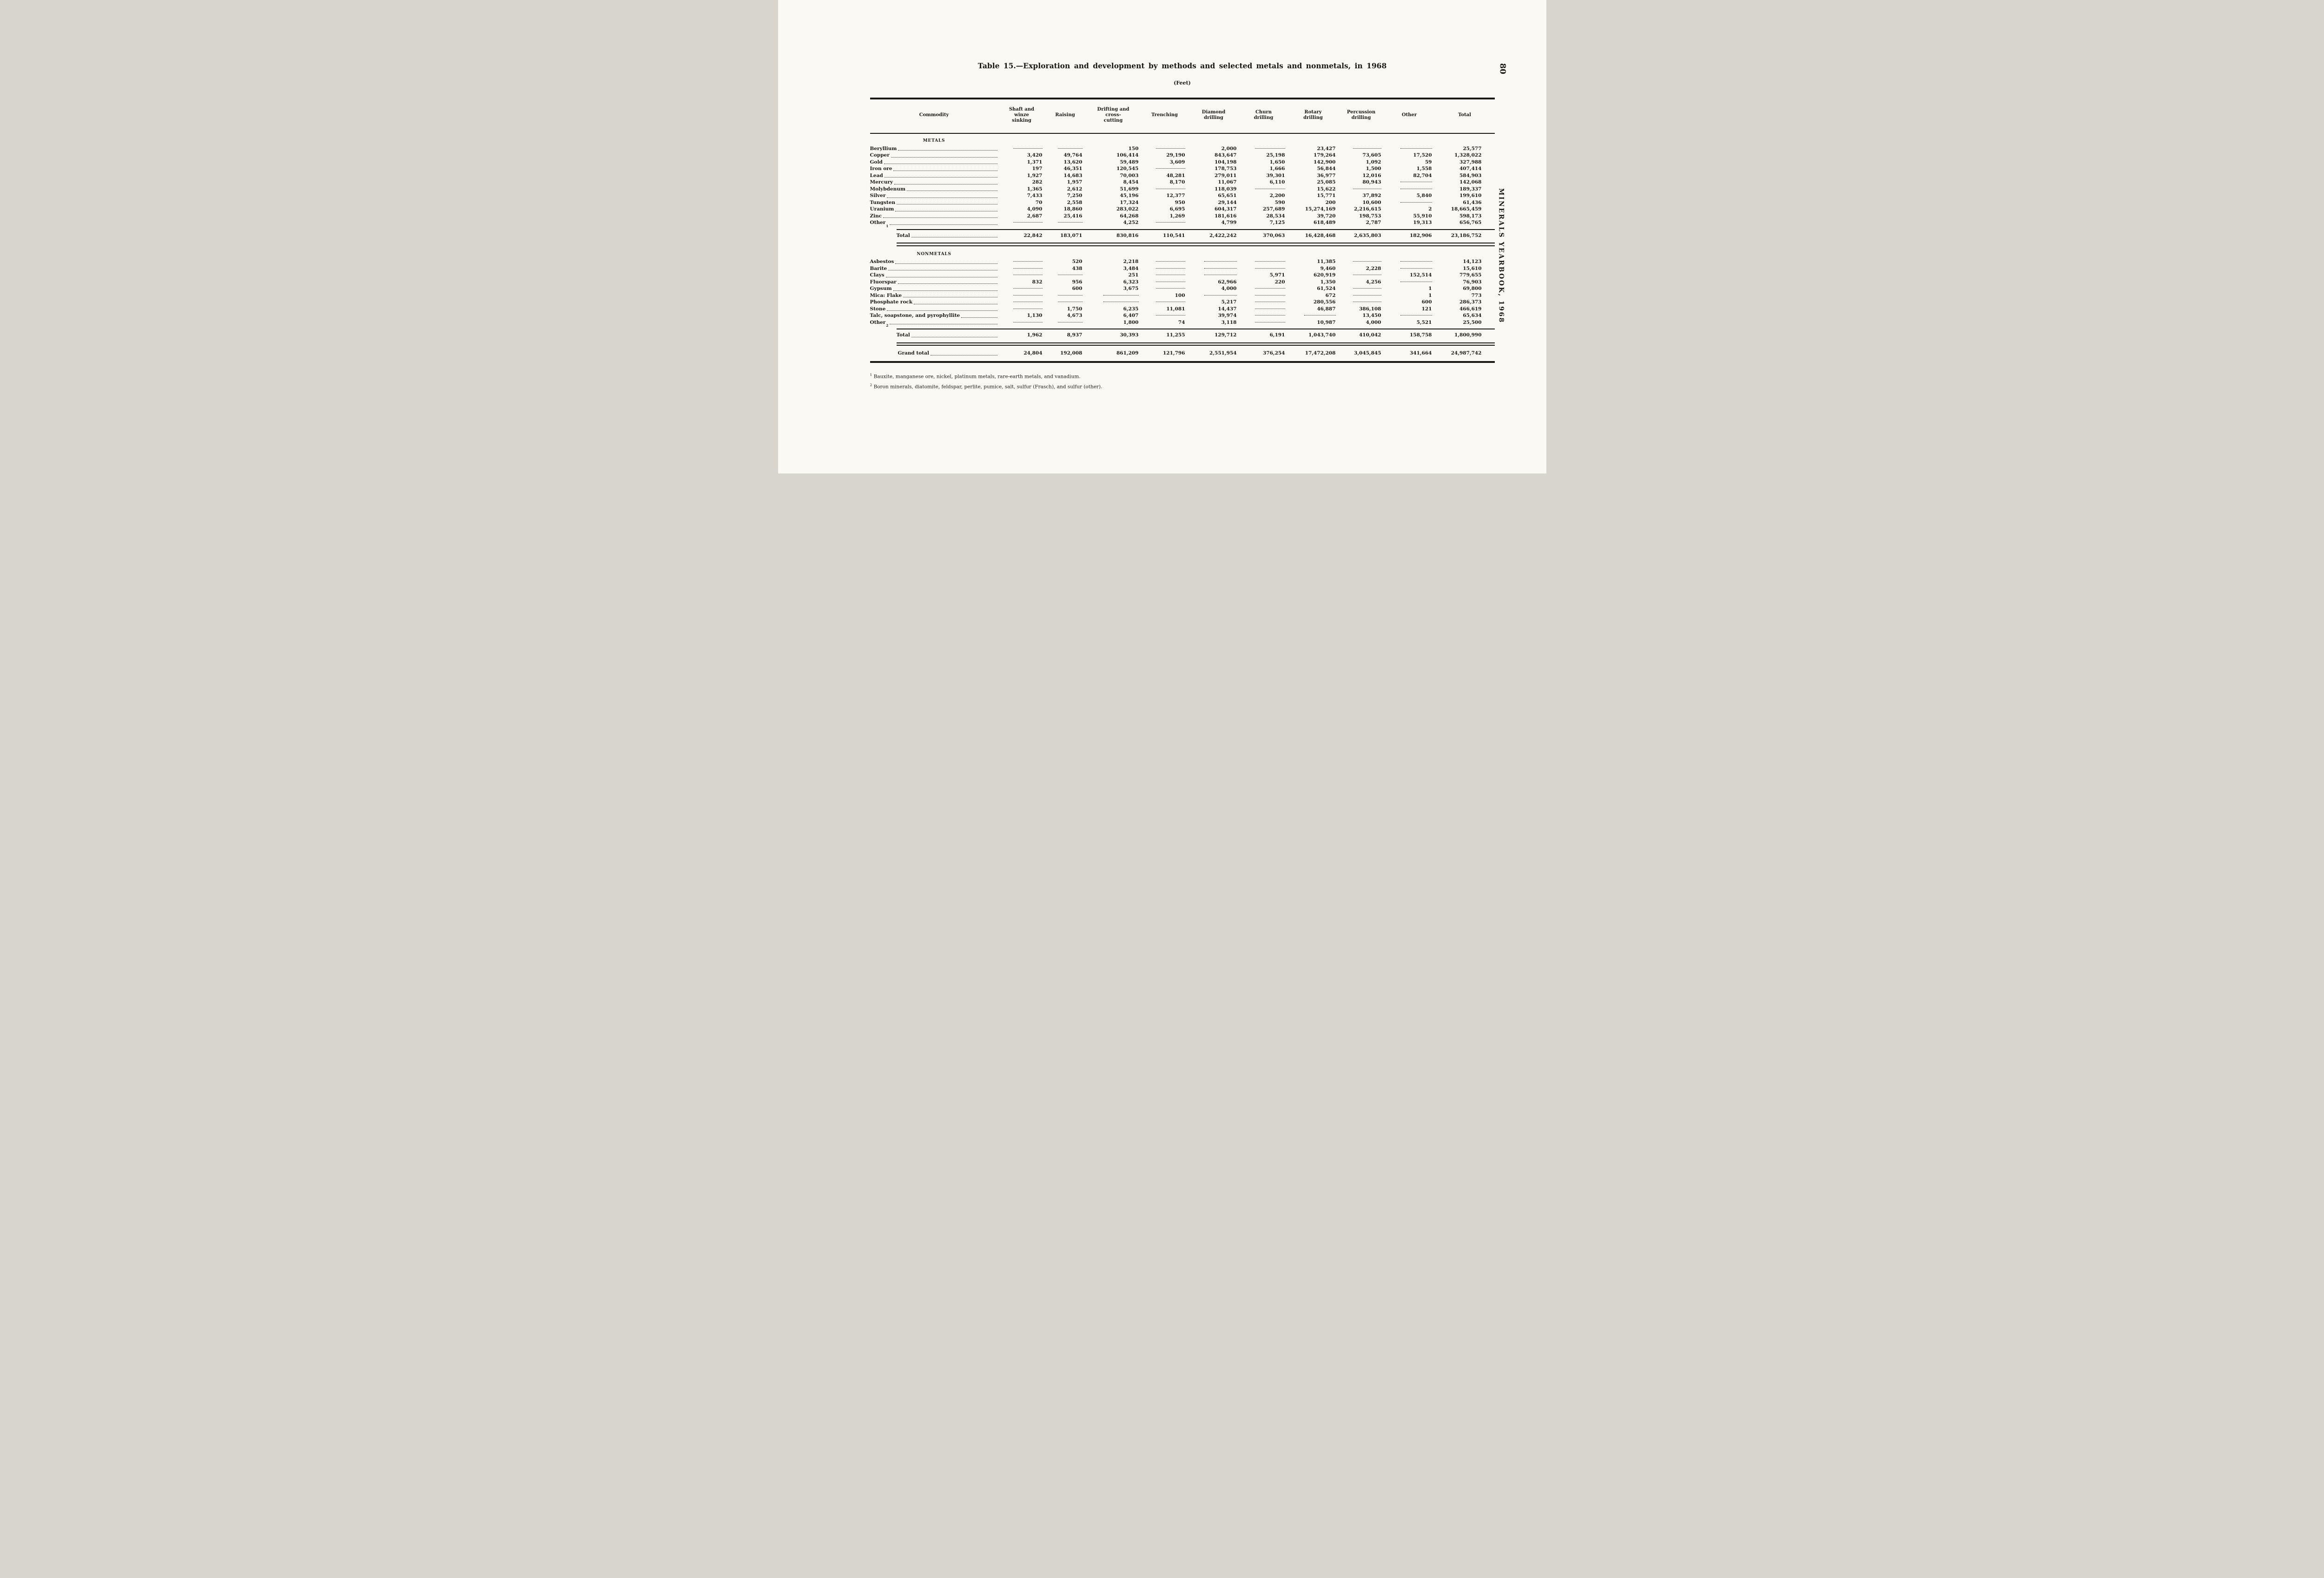 This screenshot has height=1578, width=2324. I want to click on numeric-cell: 200, so click(1330, 202).